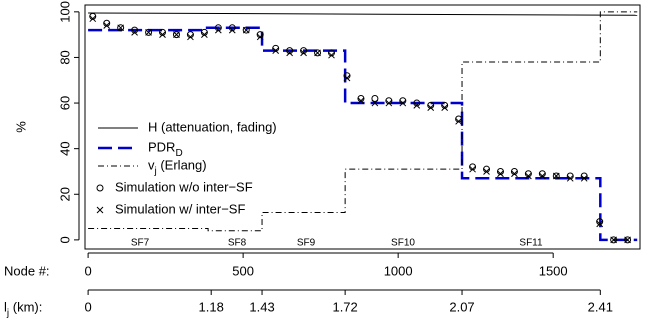  I want to click on sf-label: SF7, so click(140, 243).